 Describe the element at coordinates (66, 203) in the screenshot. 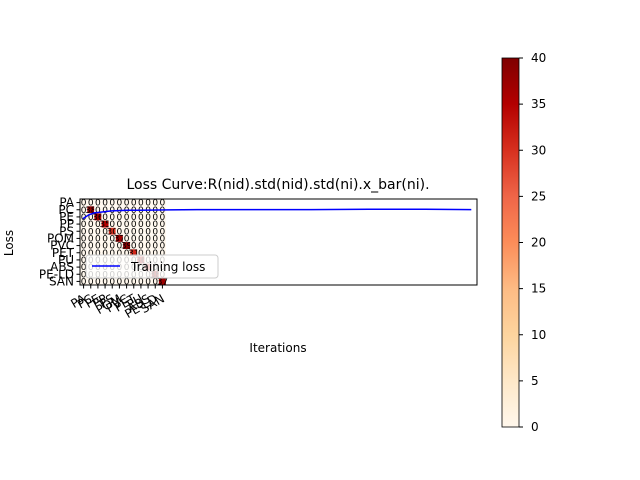

I see `y-tick-label: PA` at that location.